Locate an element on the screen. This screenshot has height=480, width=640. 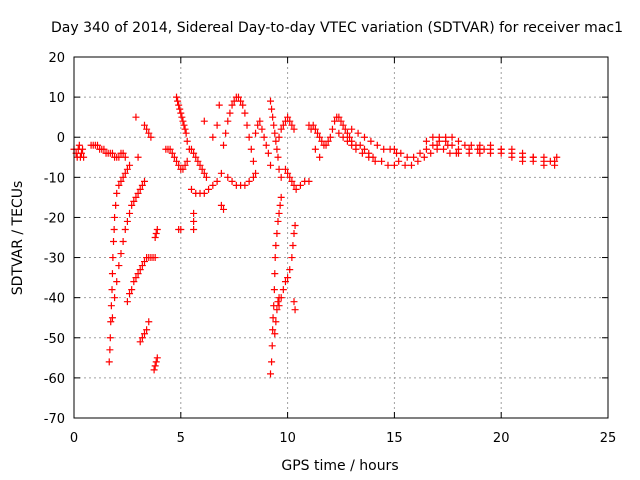
y-tick-label: 20 is located at coordinates (56, 58).